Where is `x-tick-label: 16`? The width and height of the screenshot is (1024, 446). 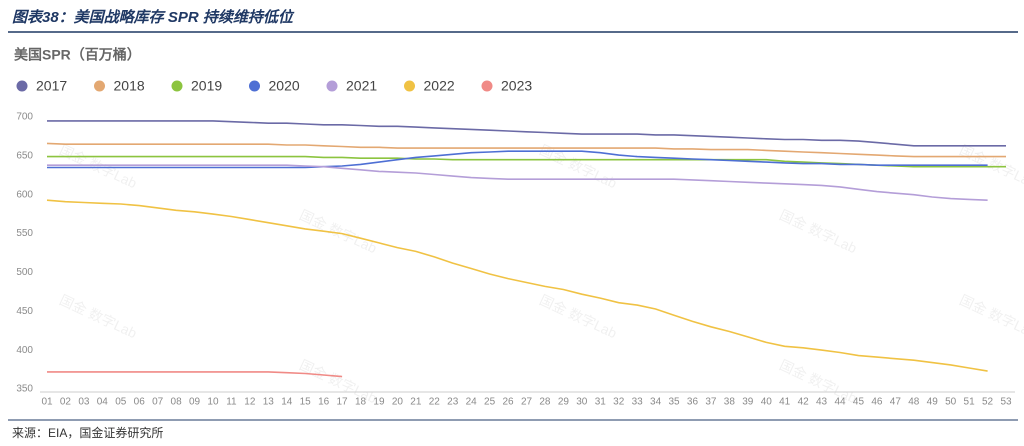
x-tick-label: 16 is located at coordinates (324, 402).